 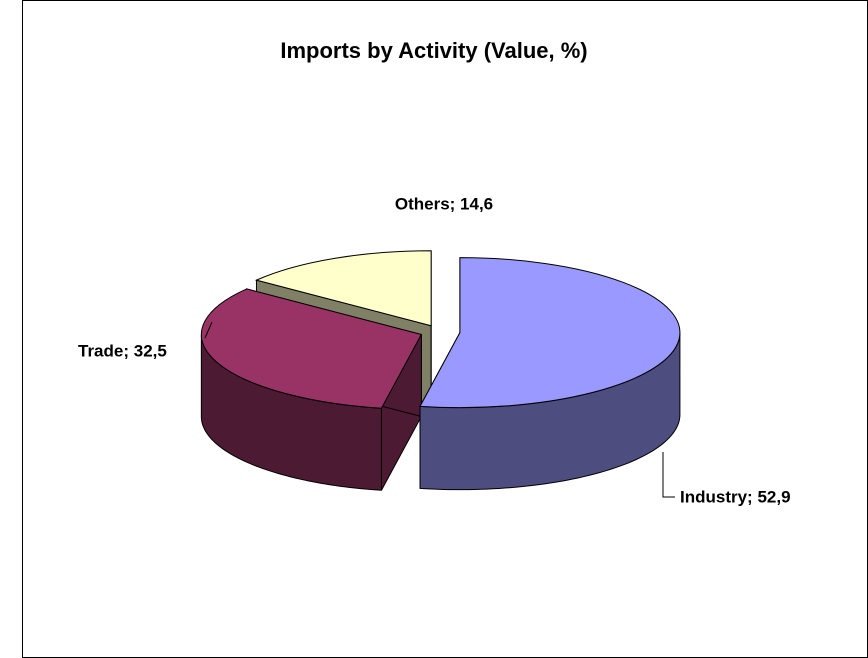 What do you see at coordinates (444, 203) in the screenshot?
I see `data-label: Others; 14,6` at bounding box center [444, 203].